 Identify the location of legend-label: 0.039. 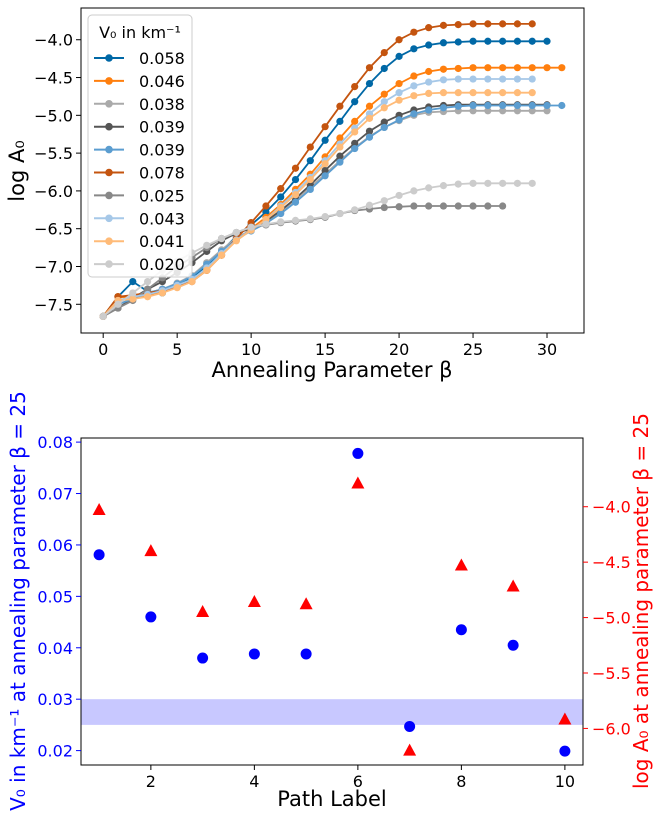
(162, 150).